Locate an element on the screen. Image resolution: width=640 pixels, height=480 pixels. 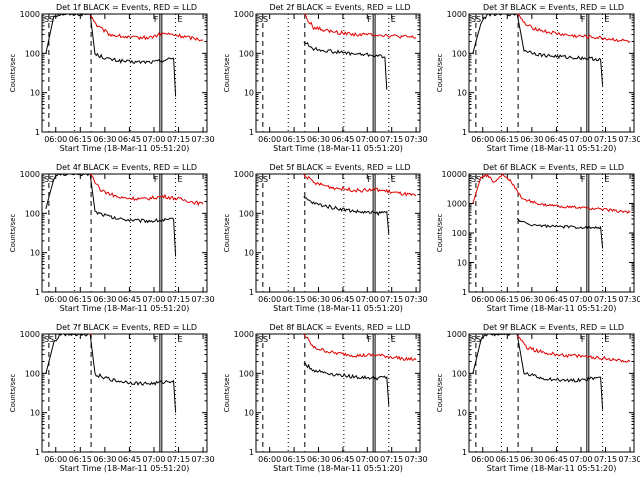
panel-title: Det 9f BLACK = Events, RED = LLD is located at coordinates (553, 327).